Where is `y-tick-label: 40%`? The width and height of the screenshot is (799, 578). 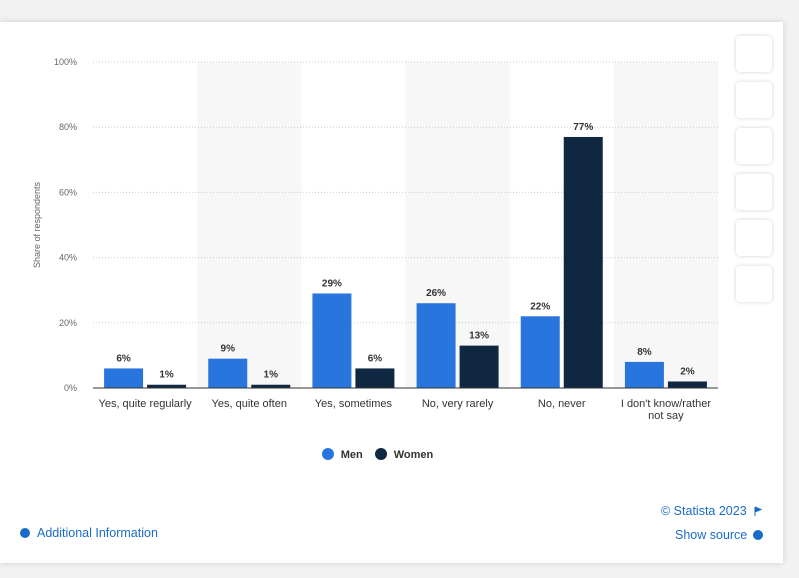 y-tick-label: 40% is located at coordinates (68, 258).